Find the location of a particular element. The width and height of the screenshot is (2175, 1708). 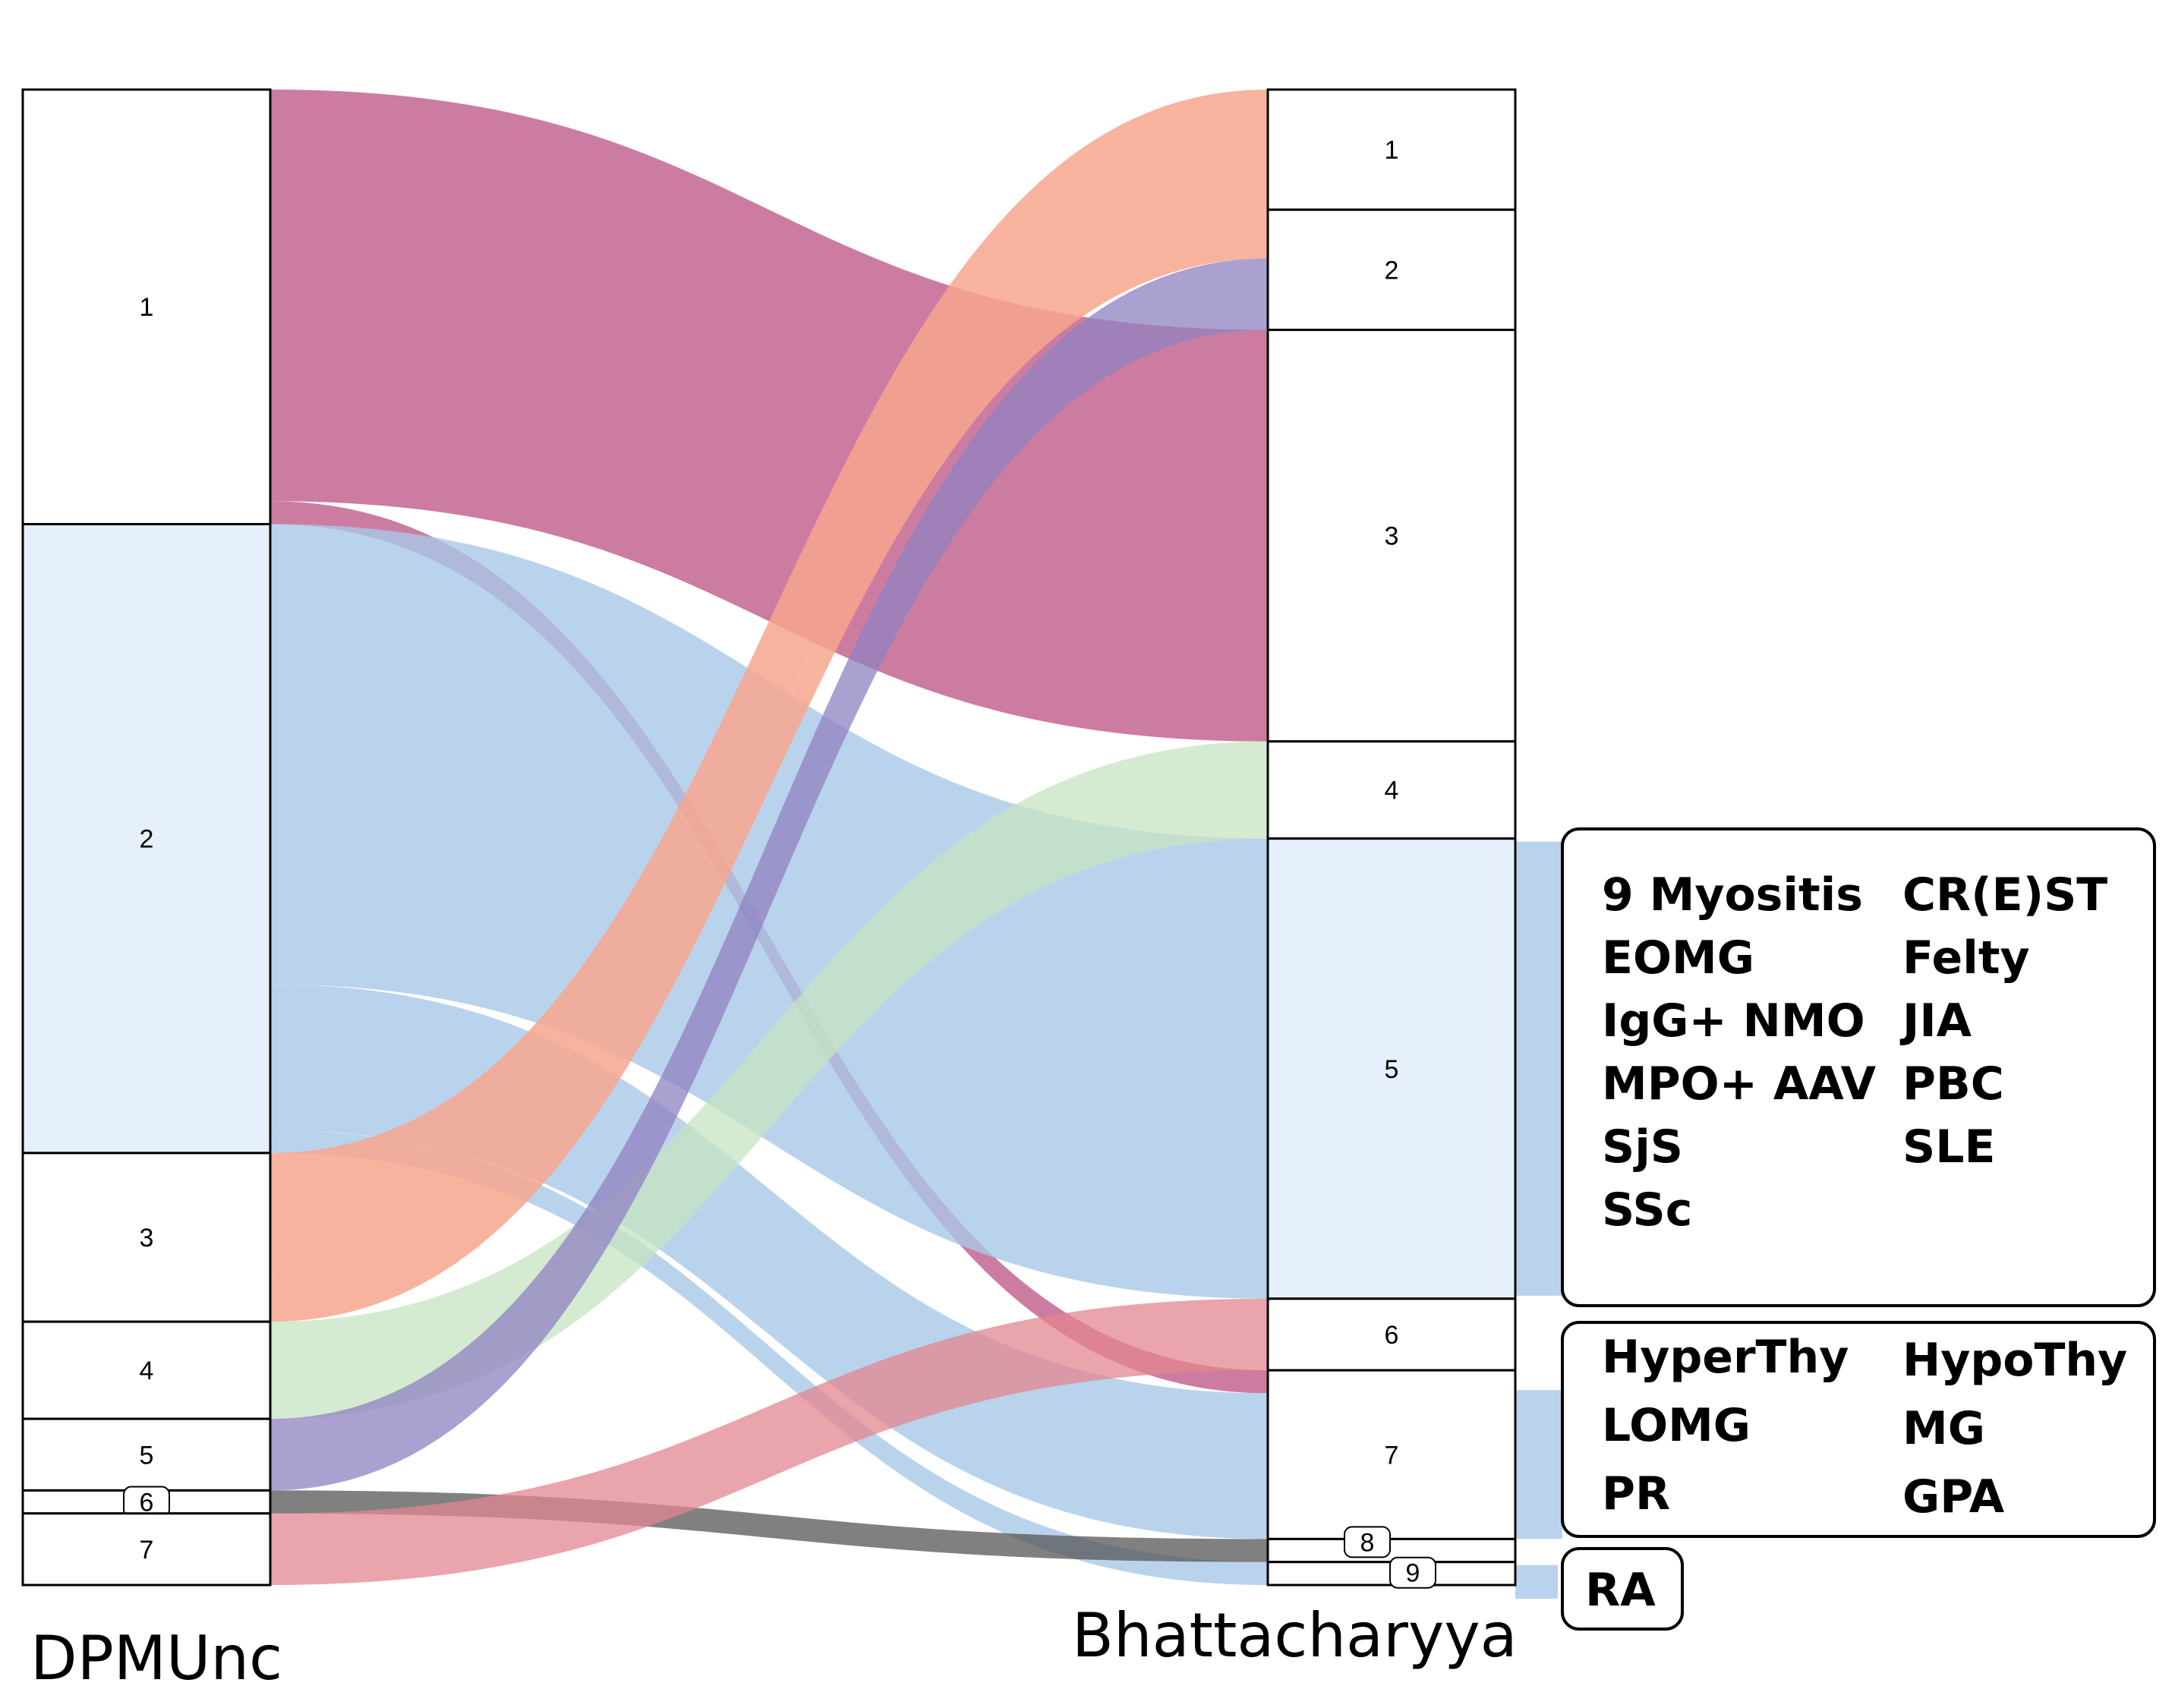

panel-2-col2-item: MG is located at coordinates (1943, 1428).